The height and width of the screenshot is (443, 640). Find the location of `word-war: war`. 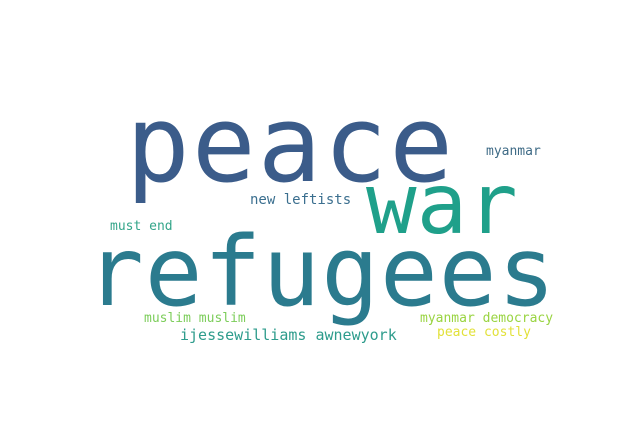

word-war: war is located at coordinates (442, 204).